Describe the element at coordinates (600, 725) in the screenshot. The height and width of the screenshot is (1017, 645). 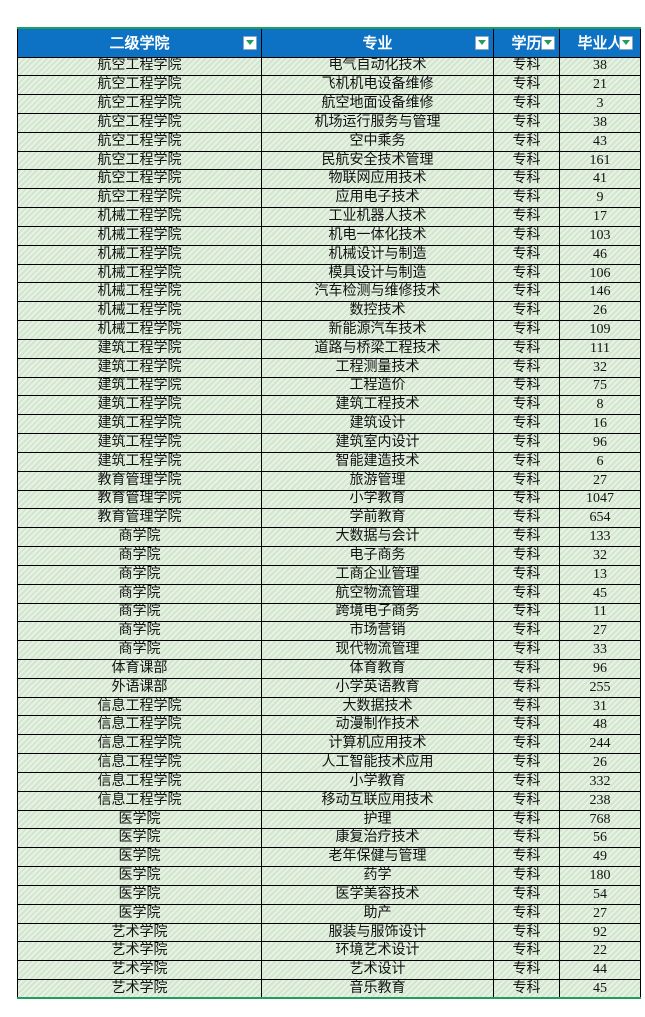
I see `cell-graduates: 48` at that location.